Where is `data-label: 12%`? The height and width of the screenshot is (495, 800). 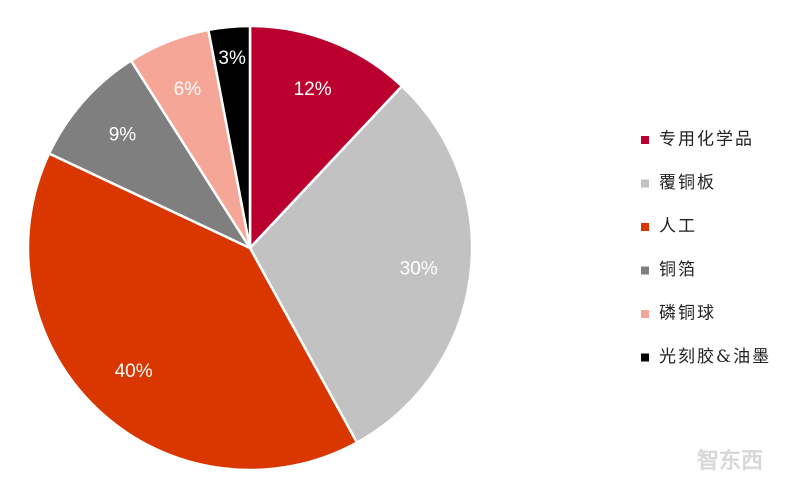 data-label: 12% is located at coordinates (313, 89).